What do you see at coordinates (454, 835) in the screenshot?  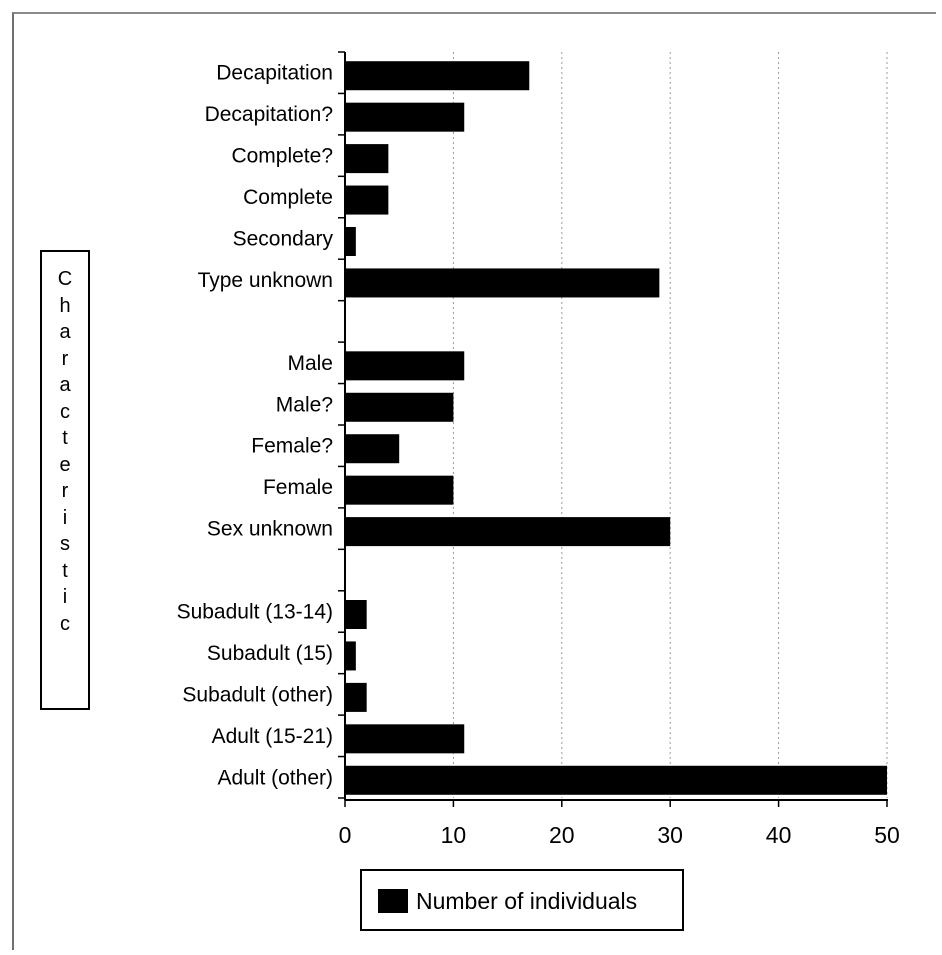 I see `x-tick-label: 10` at bounding box center [454, 835].